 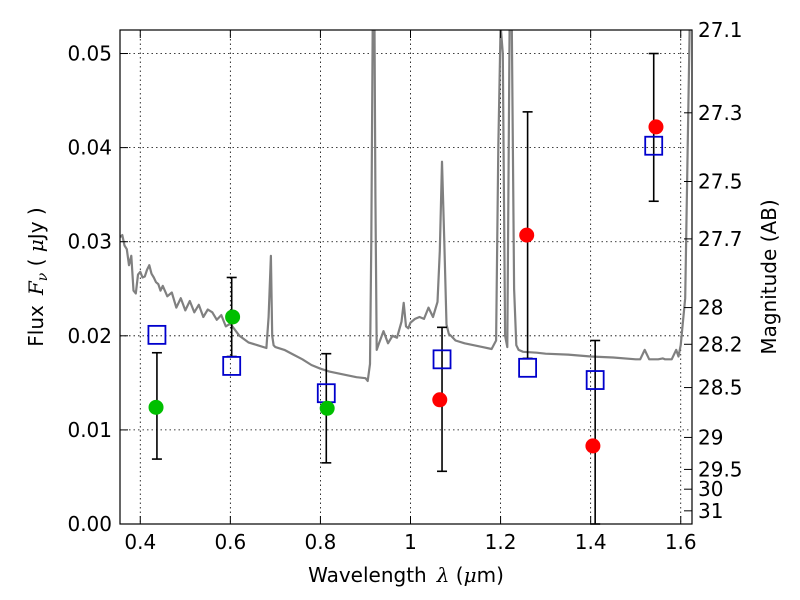 I want to click on x-tick-label: 1.6, so click(x=681, y=542).